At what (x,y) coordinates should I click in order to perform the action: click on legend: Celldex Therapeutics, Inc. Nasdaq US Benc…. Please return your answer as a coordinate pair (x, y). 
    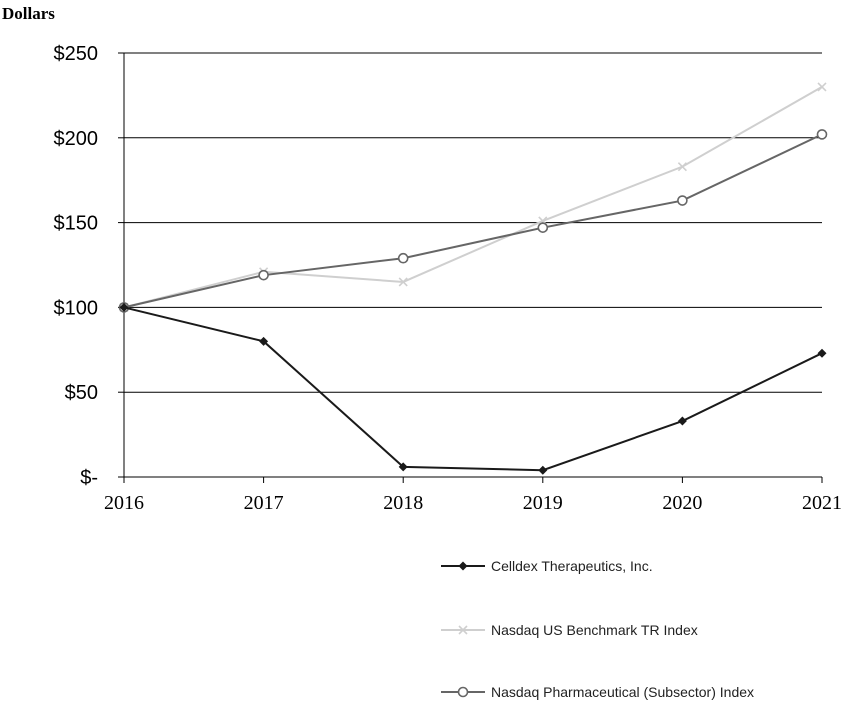
    Looking at the image, I should click on (597, 629).